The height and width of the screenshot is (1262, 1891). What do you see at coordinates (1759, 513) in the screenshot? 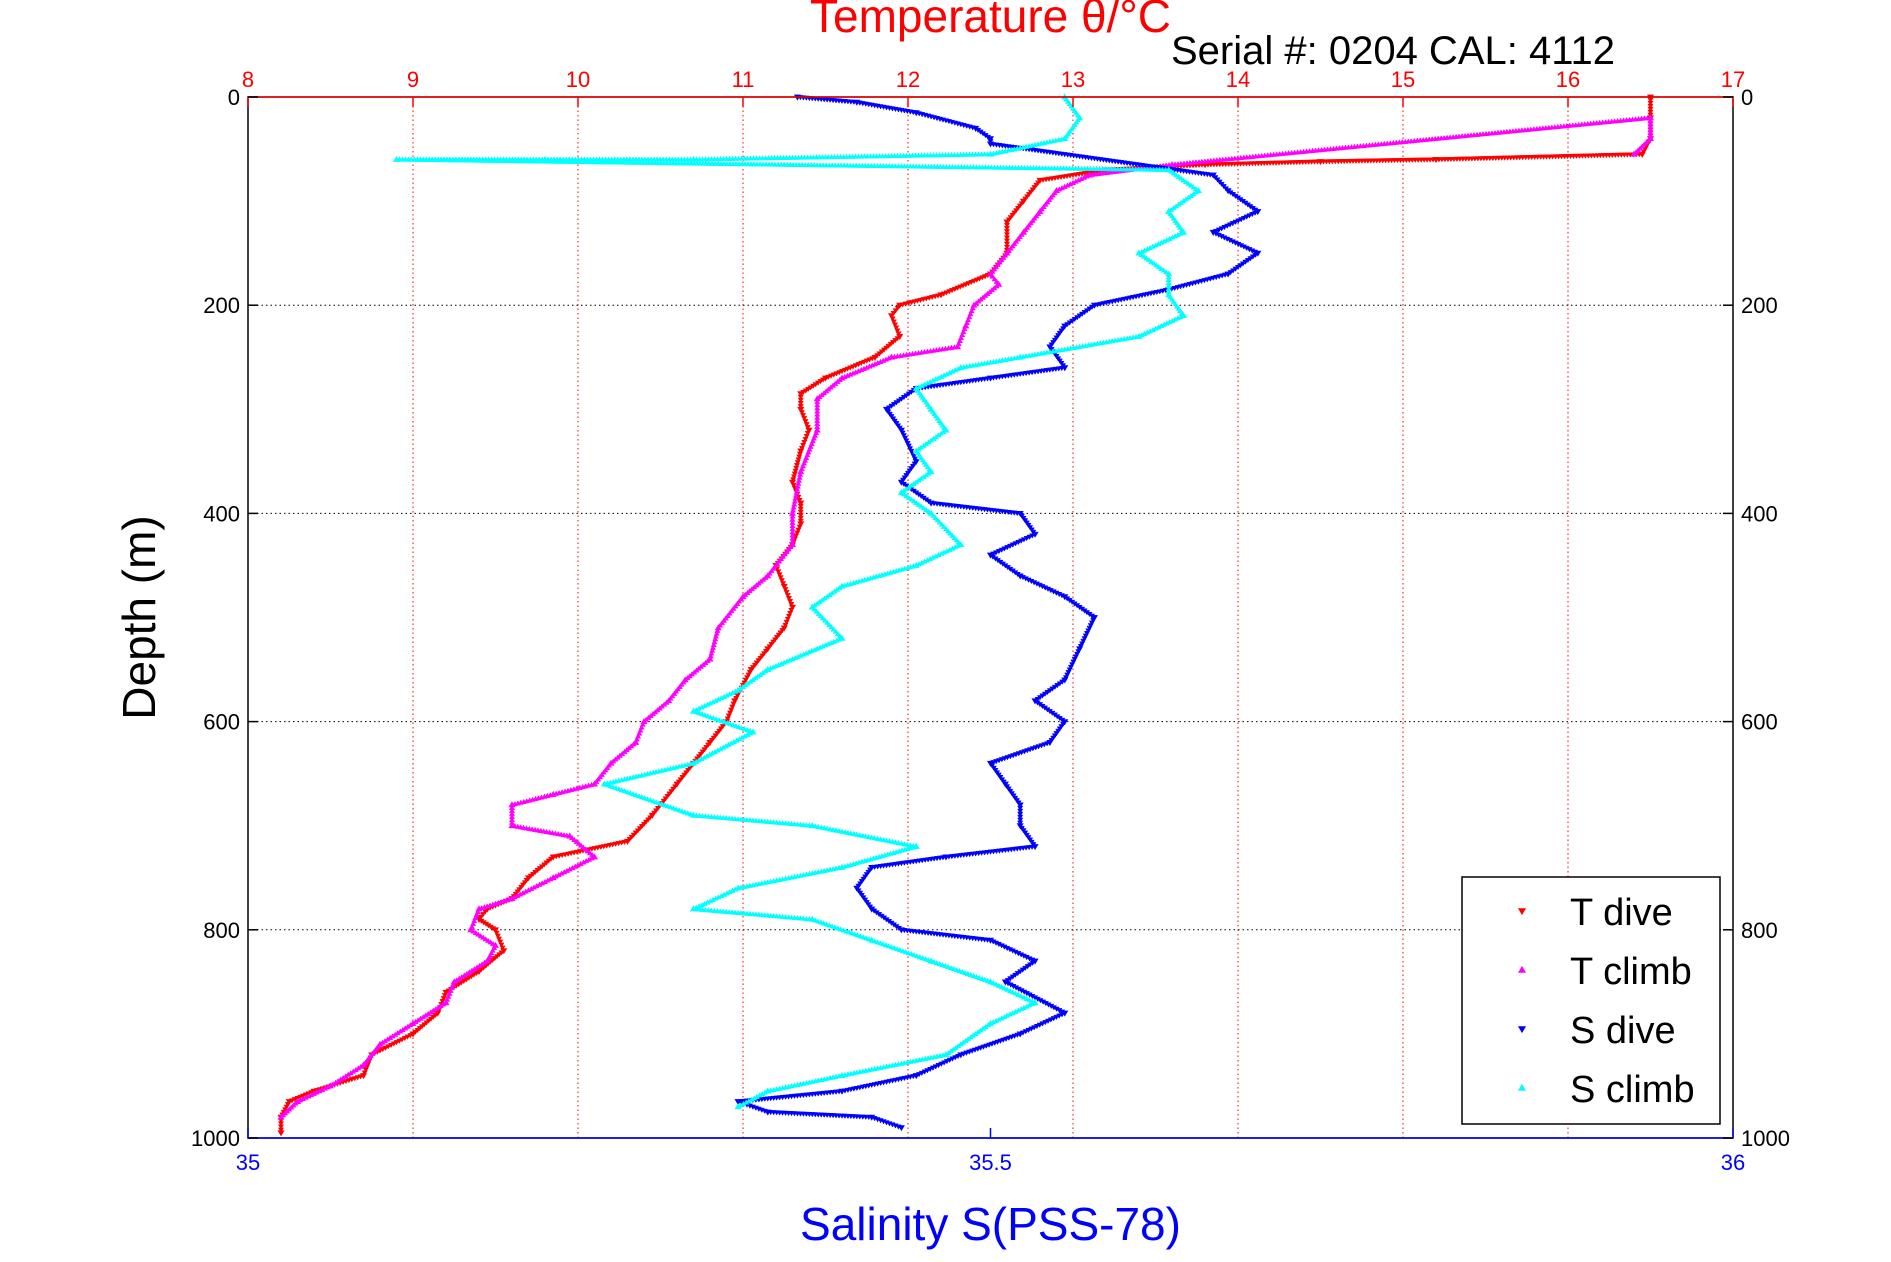
I see `depth-tick-label-right: 400` at bounding box center [1759, 513].